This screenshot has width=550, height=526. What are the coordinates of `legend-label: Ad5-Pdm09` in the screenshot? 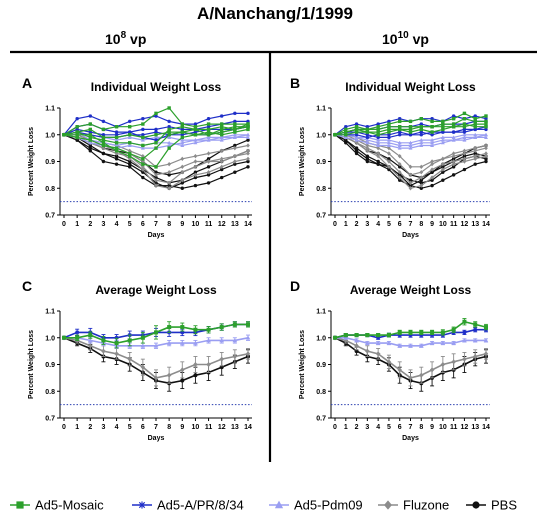 It's located at (328, 505).